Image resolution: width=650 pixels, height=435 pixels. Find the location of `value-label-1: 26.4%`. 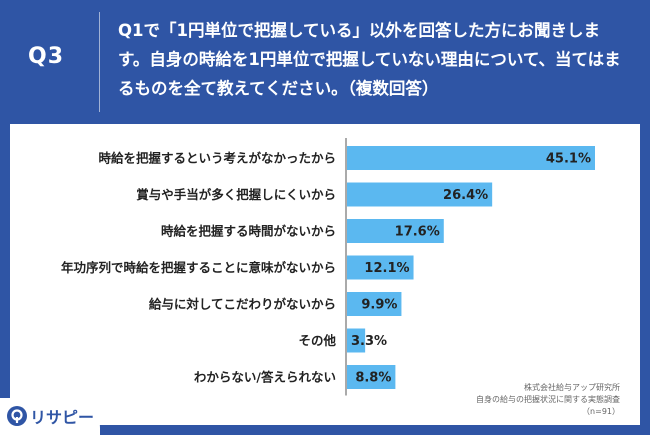

value-label-1: 26.4% is located at coordinates (465, 195).